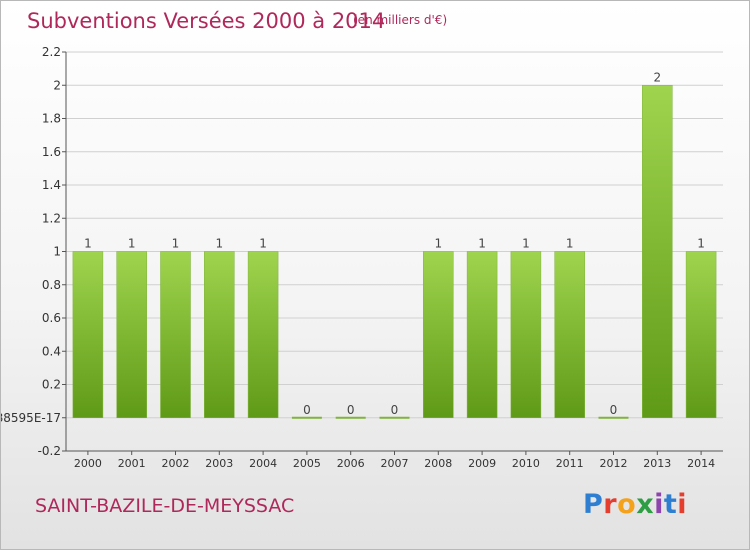 This screenshot has height=550, width=750. I want to click on x-tick-label: 2013, so click(657, 463).